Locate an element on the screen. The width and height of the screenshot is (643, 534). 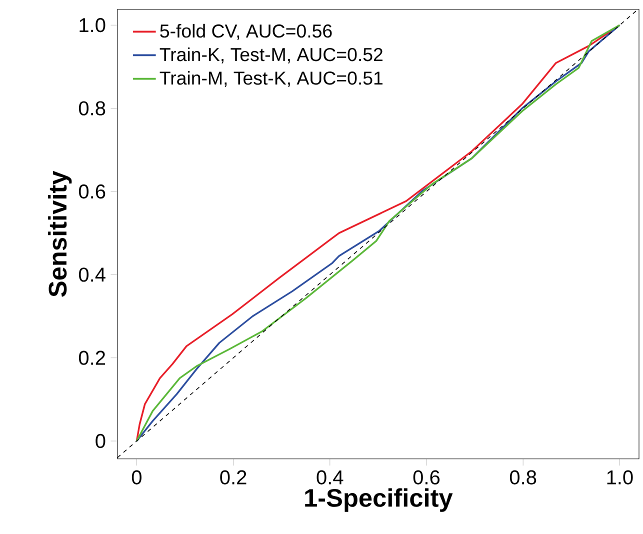
legend-label: Train-K, Test-M, AUC=0.52 is located at coordinates (271, 56).